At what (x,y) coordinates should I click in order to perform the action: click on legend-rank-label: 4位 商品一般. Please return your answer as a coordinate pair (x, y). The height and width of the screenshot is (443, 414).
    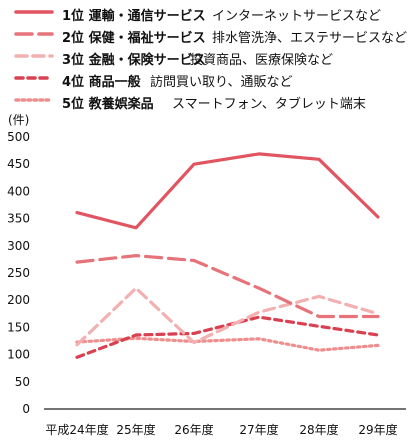
    Looking at the image, I should click on (101, 82).